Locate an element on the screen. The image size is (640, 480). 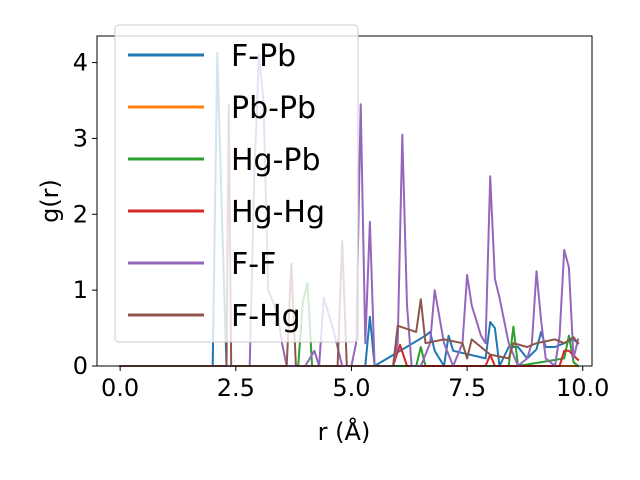
y-tick-label: 3 is located at coordinates (80, 138).